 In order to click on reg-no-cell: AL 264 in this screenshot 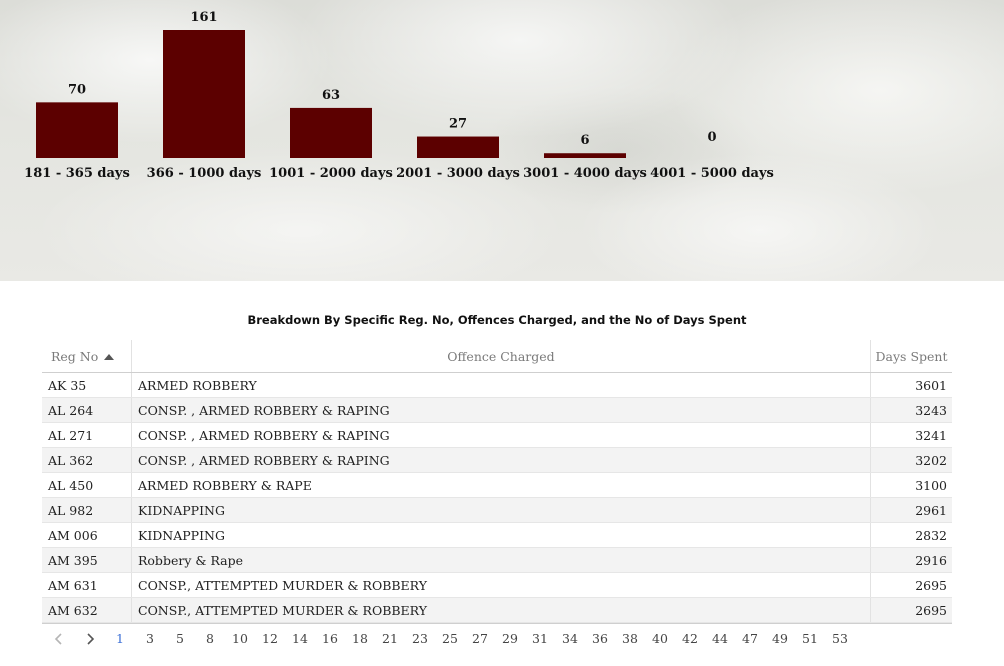, I will do `click(87, 410)`.